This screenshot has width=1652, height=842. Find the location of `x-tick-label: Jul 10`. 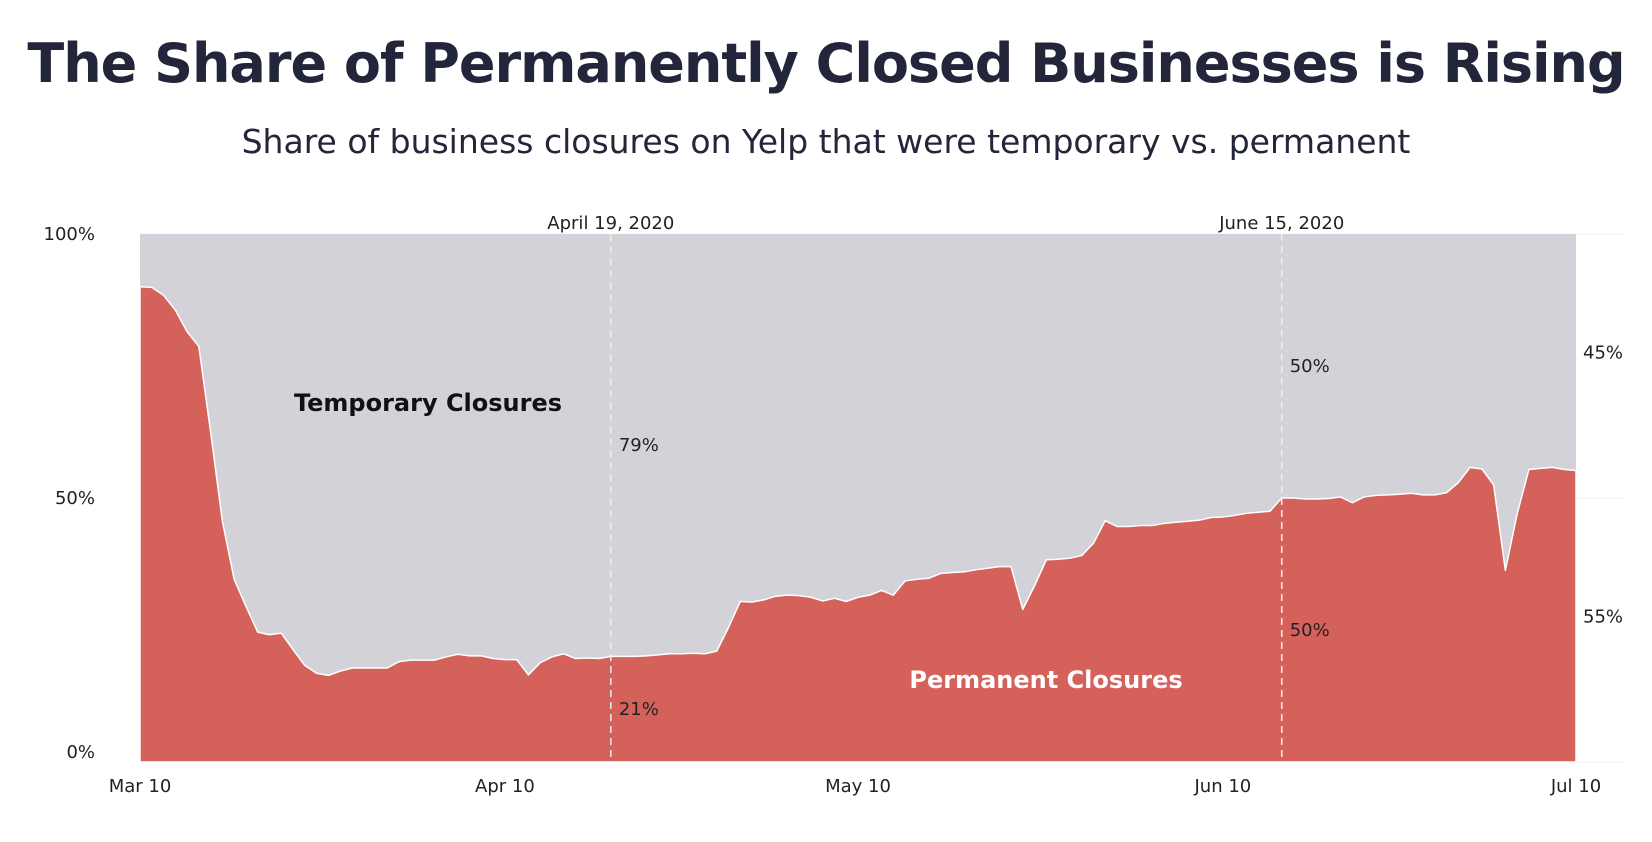

x-tick-label: Jul 10 is located at coordinates (1575, 786).